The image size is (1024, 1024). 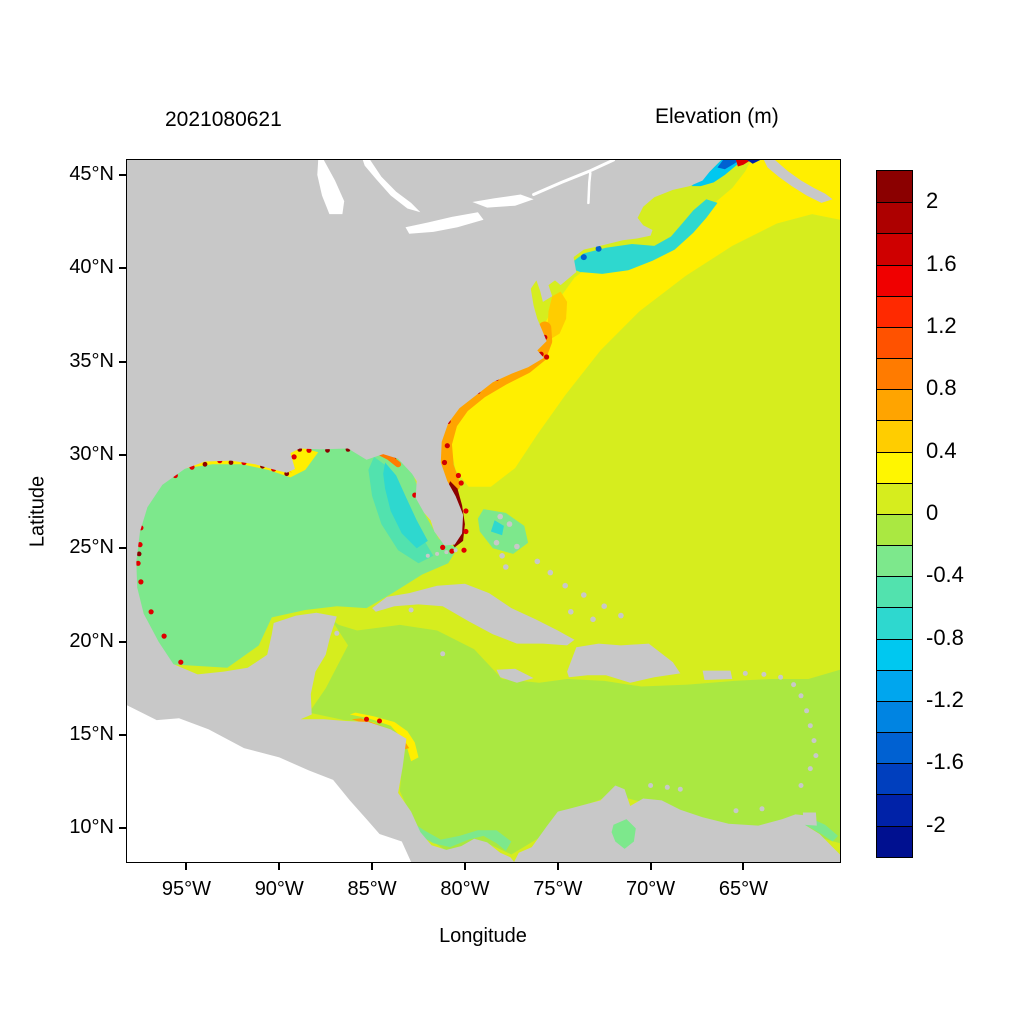 What do you see at coordinates (279, 889) in the screenshot?
I see `x-tick-label: 90°W` at bounding box center [279, 889].